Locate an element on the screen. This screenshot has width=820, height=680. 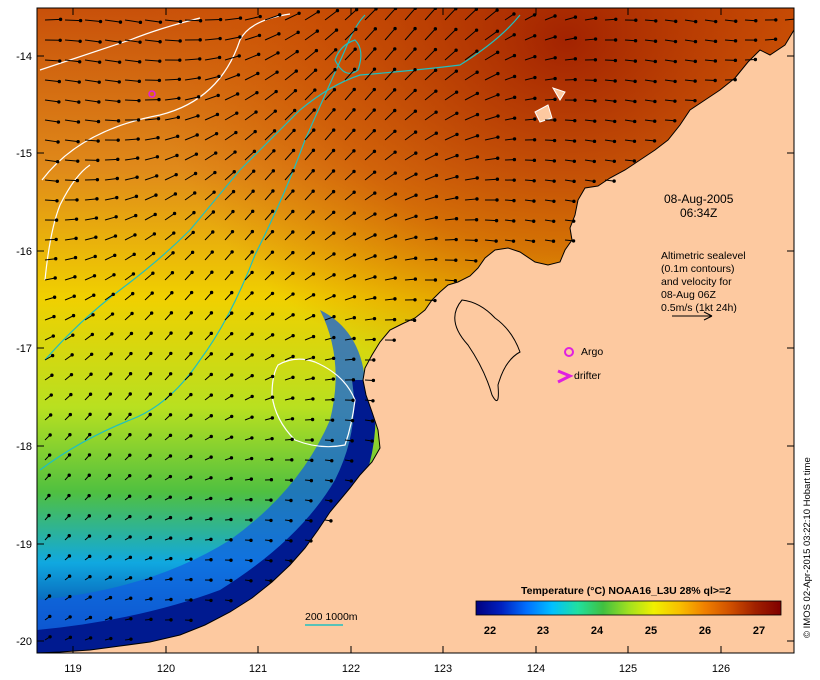
colorbar-gradient is located at coordinates (628, 608).